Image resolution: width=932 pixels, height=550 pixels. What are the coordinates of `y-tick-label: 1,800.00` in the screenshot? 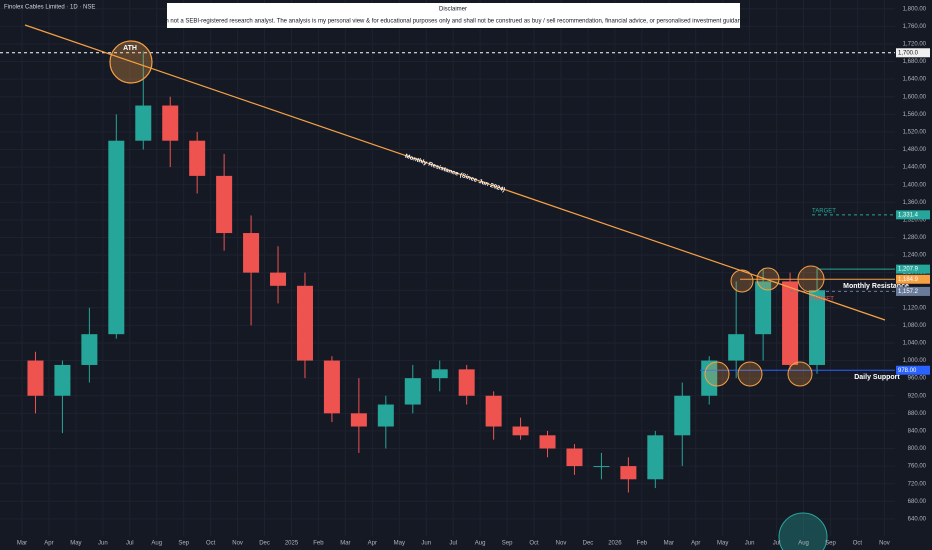 It's located at (915, 9).